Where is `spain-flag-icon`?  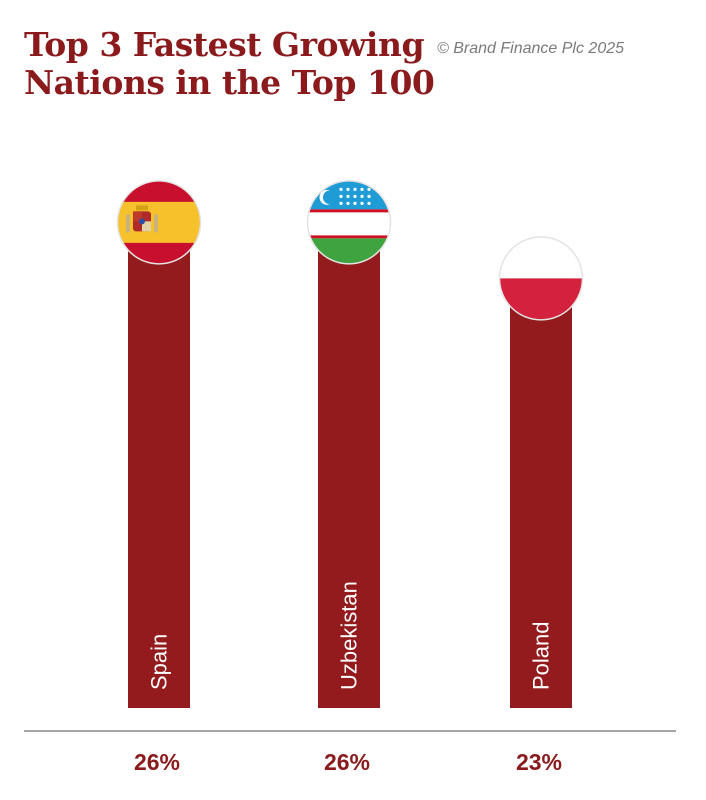 spain-flag-icon is located at coordinates (159, 222).